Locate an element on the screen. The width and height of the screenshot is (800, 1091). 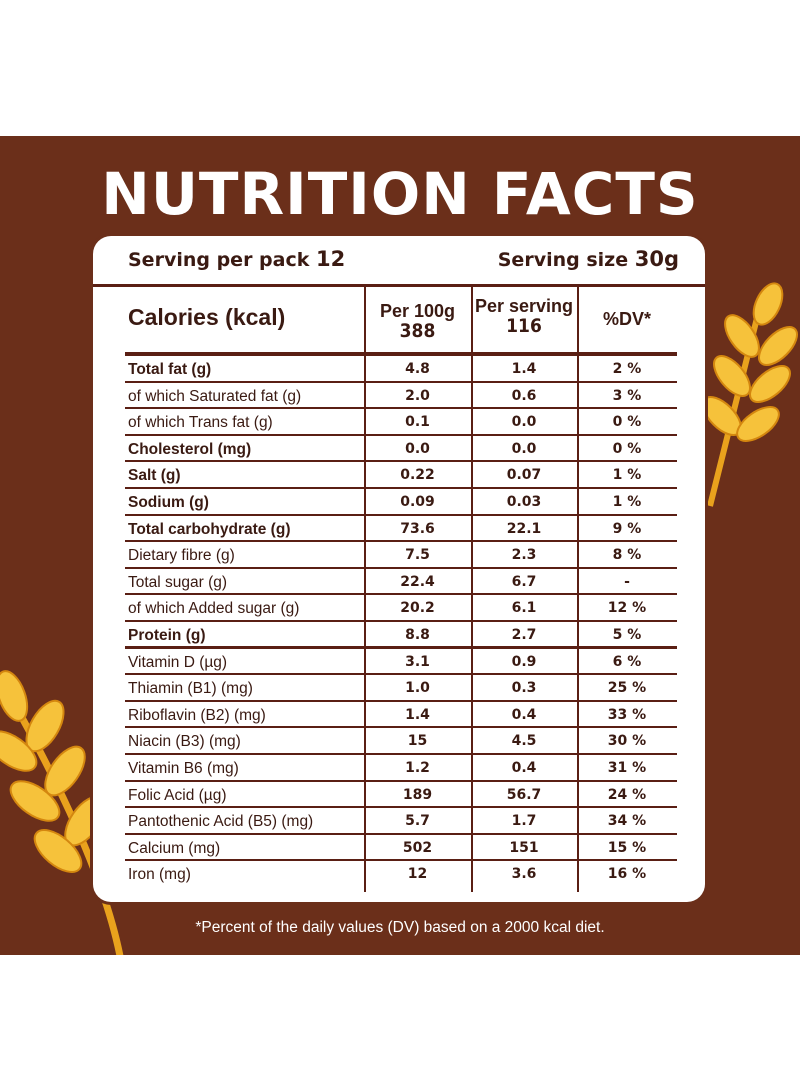
table-row: Total carbohydrate (g) 73.6 22.1 9 % is located at coordinates (401, 529).